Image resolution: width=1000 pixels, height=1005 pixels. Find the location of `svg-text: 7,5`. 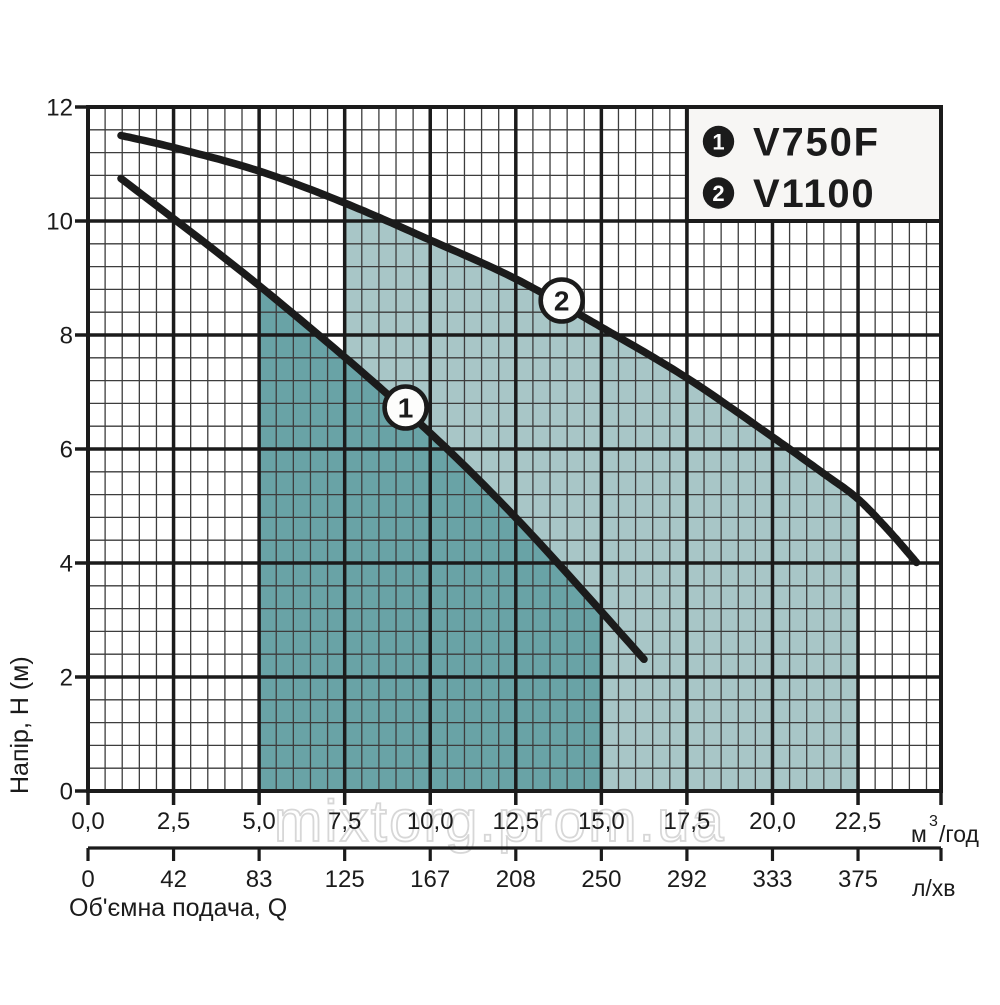

svg-text: 7,5 is located at coordinates (344, 821).